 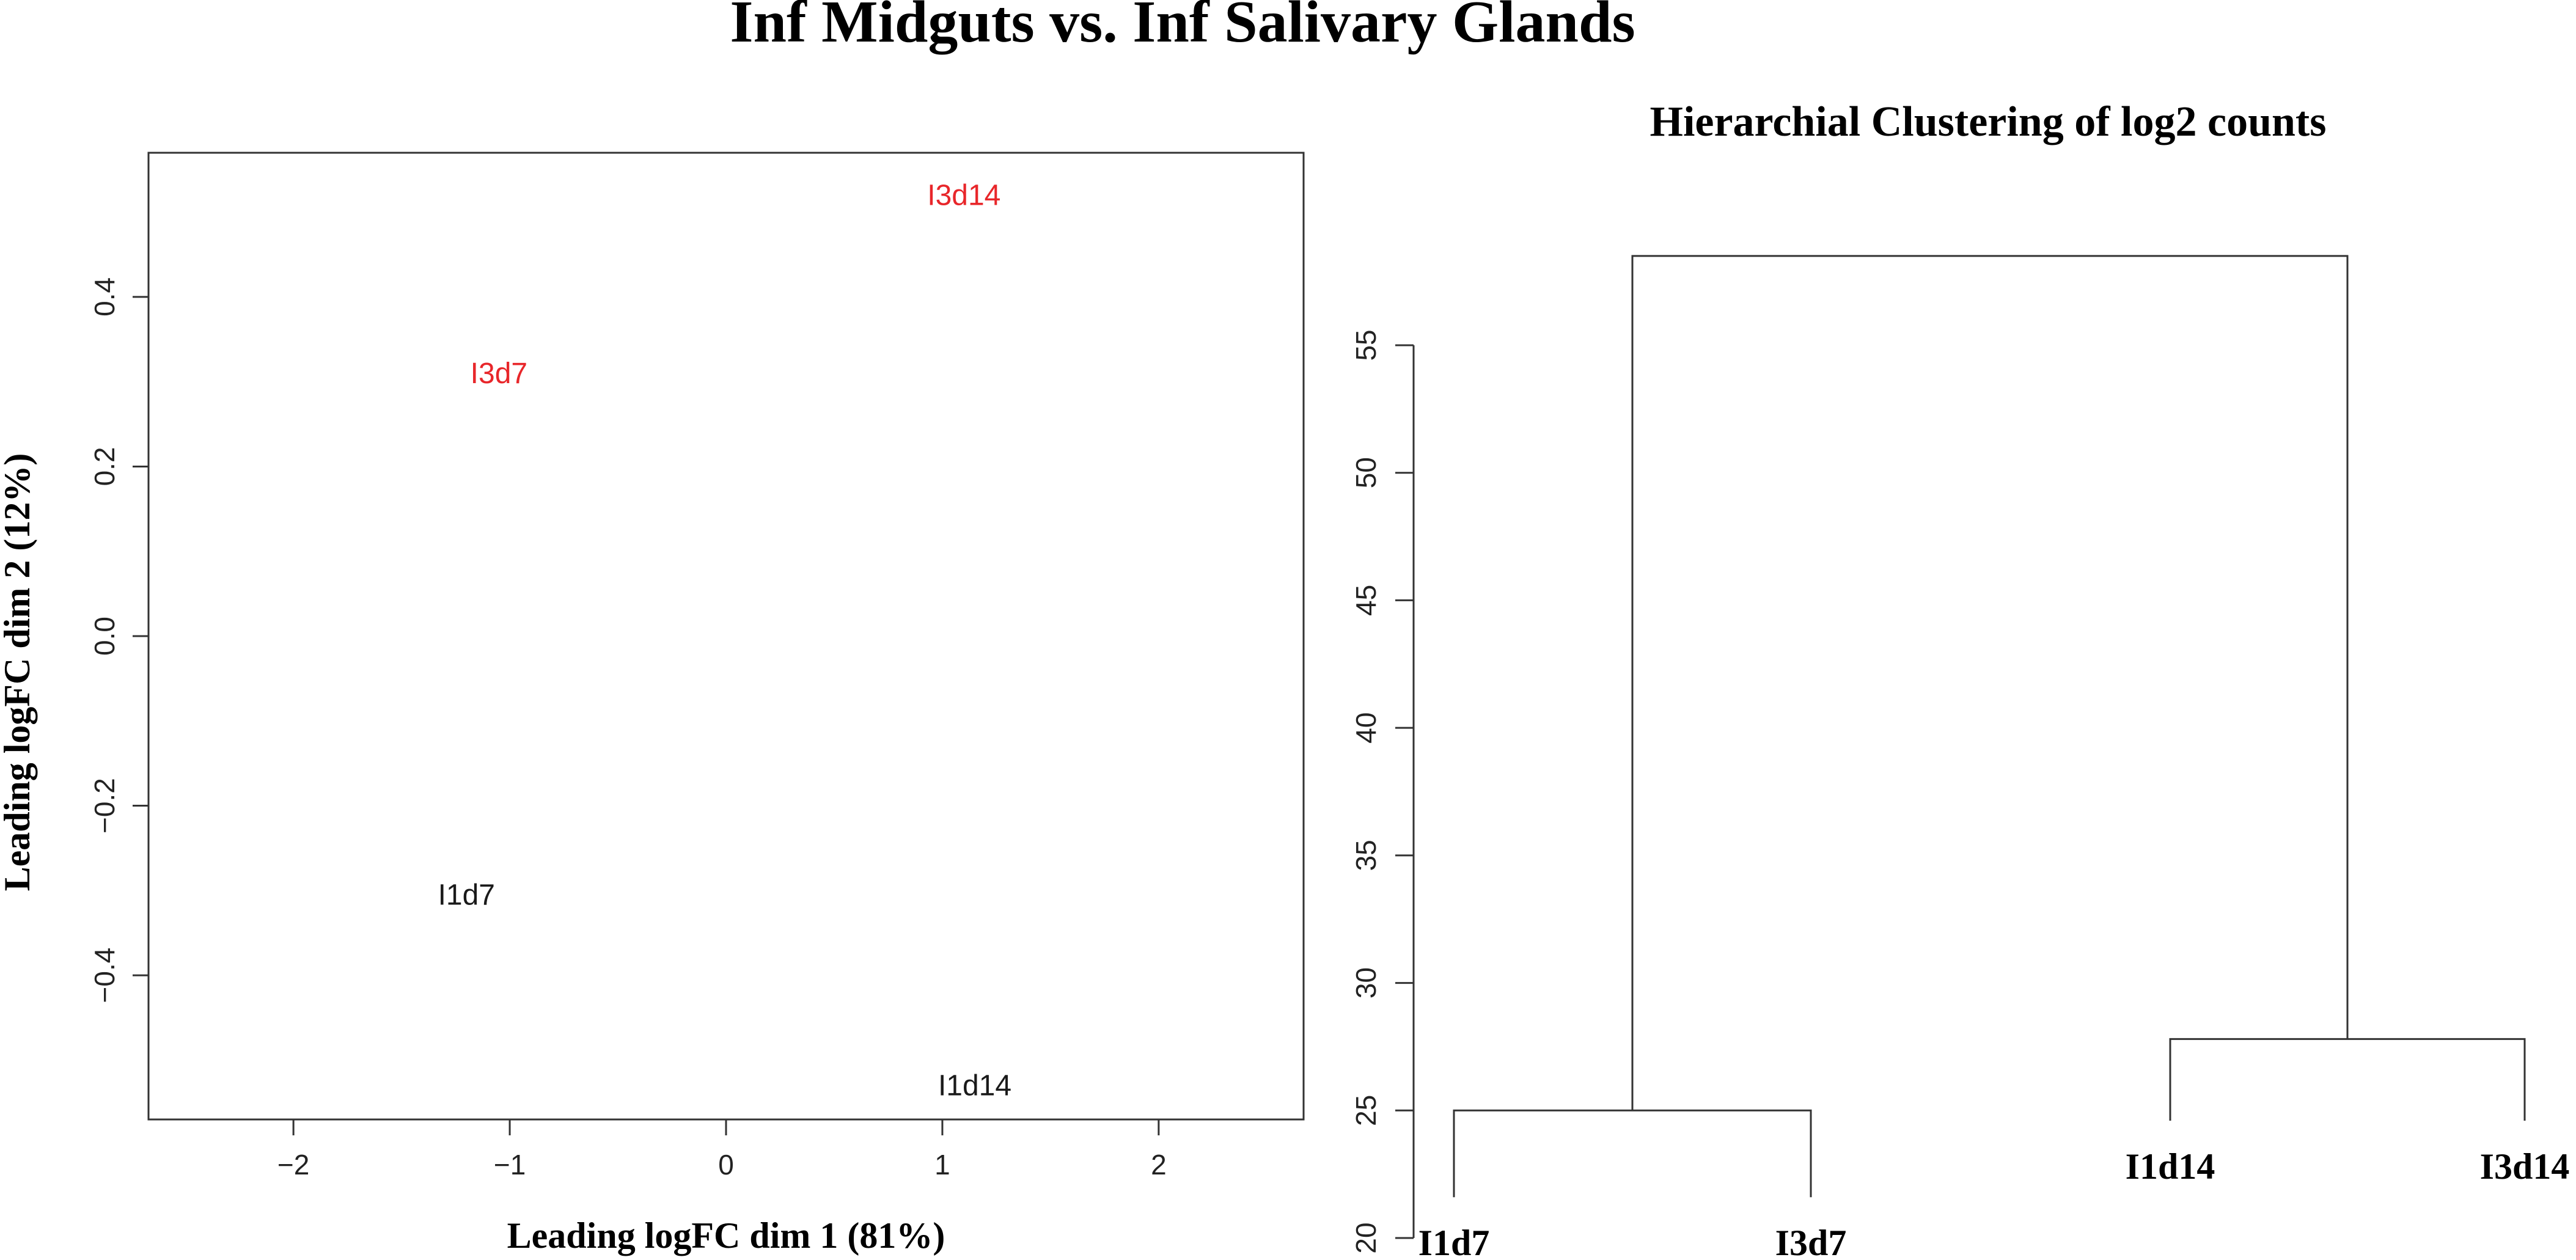 What do you see at coordinates (1366, 855) in the screenshot?
I see `dendrogram-y-tick-label: 35` at bounding box center [1366, 855].